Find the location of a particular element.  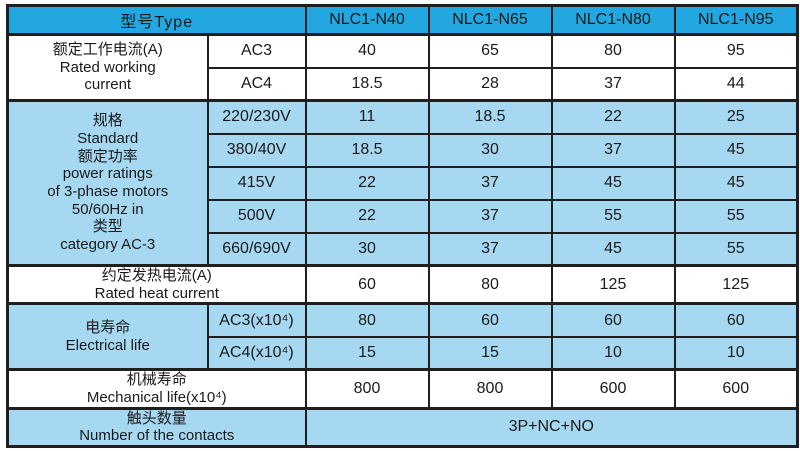

power-rating-660-690v-row: 660/690V 30 37 45 55 is located at coordinates (403, 249).